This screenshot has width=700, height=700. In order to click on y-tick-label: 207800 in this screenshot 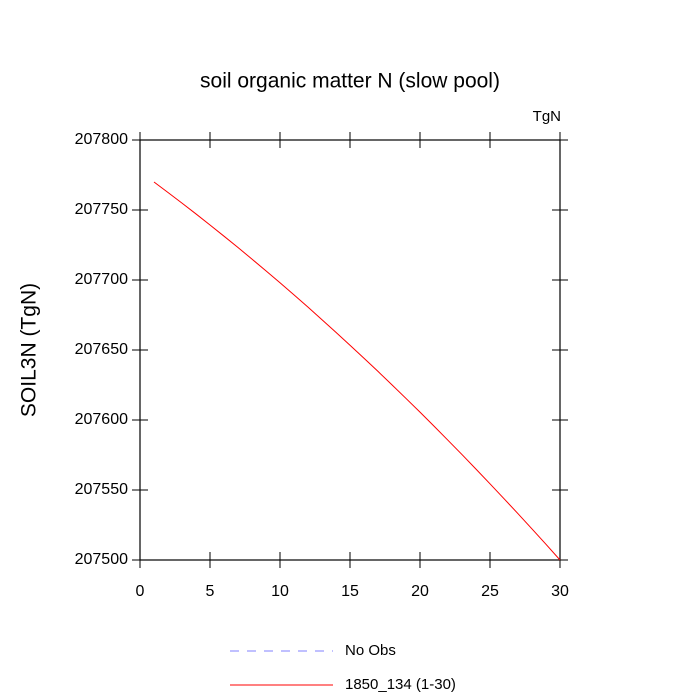, I will do `click(101, 139)`.